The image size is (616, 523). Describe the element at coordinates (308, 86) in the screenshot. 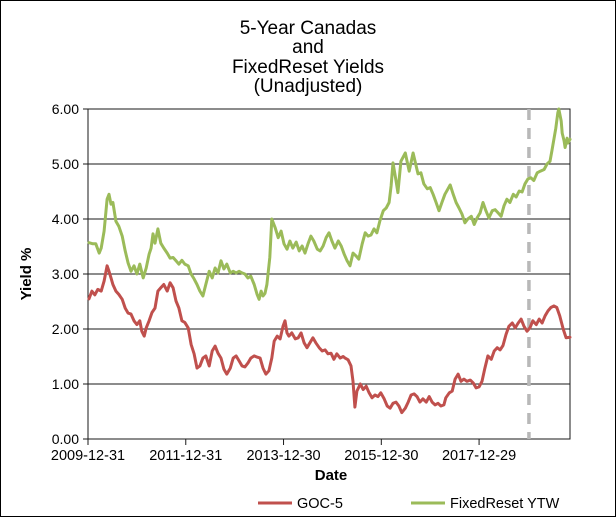

I see `chart-title-line: (Unadjusted)` at that location.